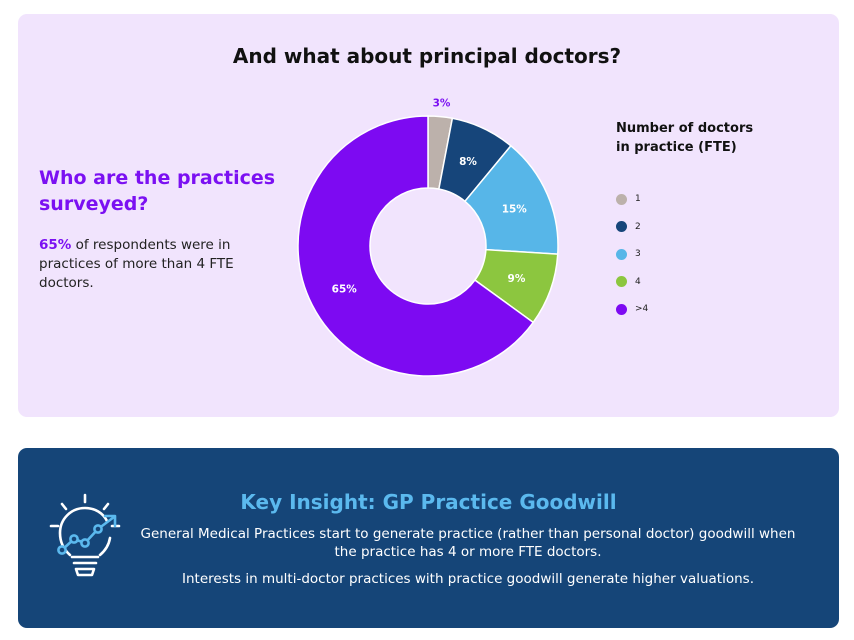 This screenshot has width=854, height=640. I want to click on legend-label: 2, so click(638, 226).